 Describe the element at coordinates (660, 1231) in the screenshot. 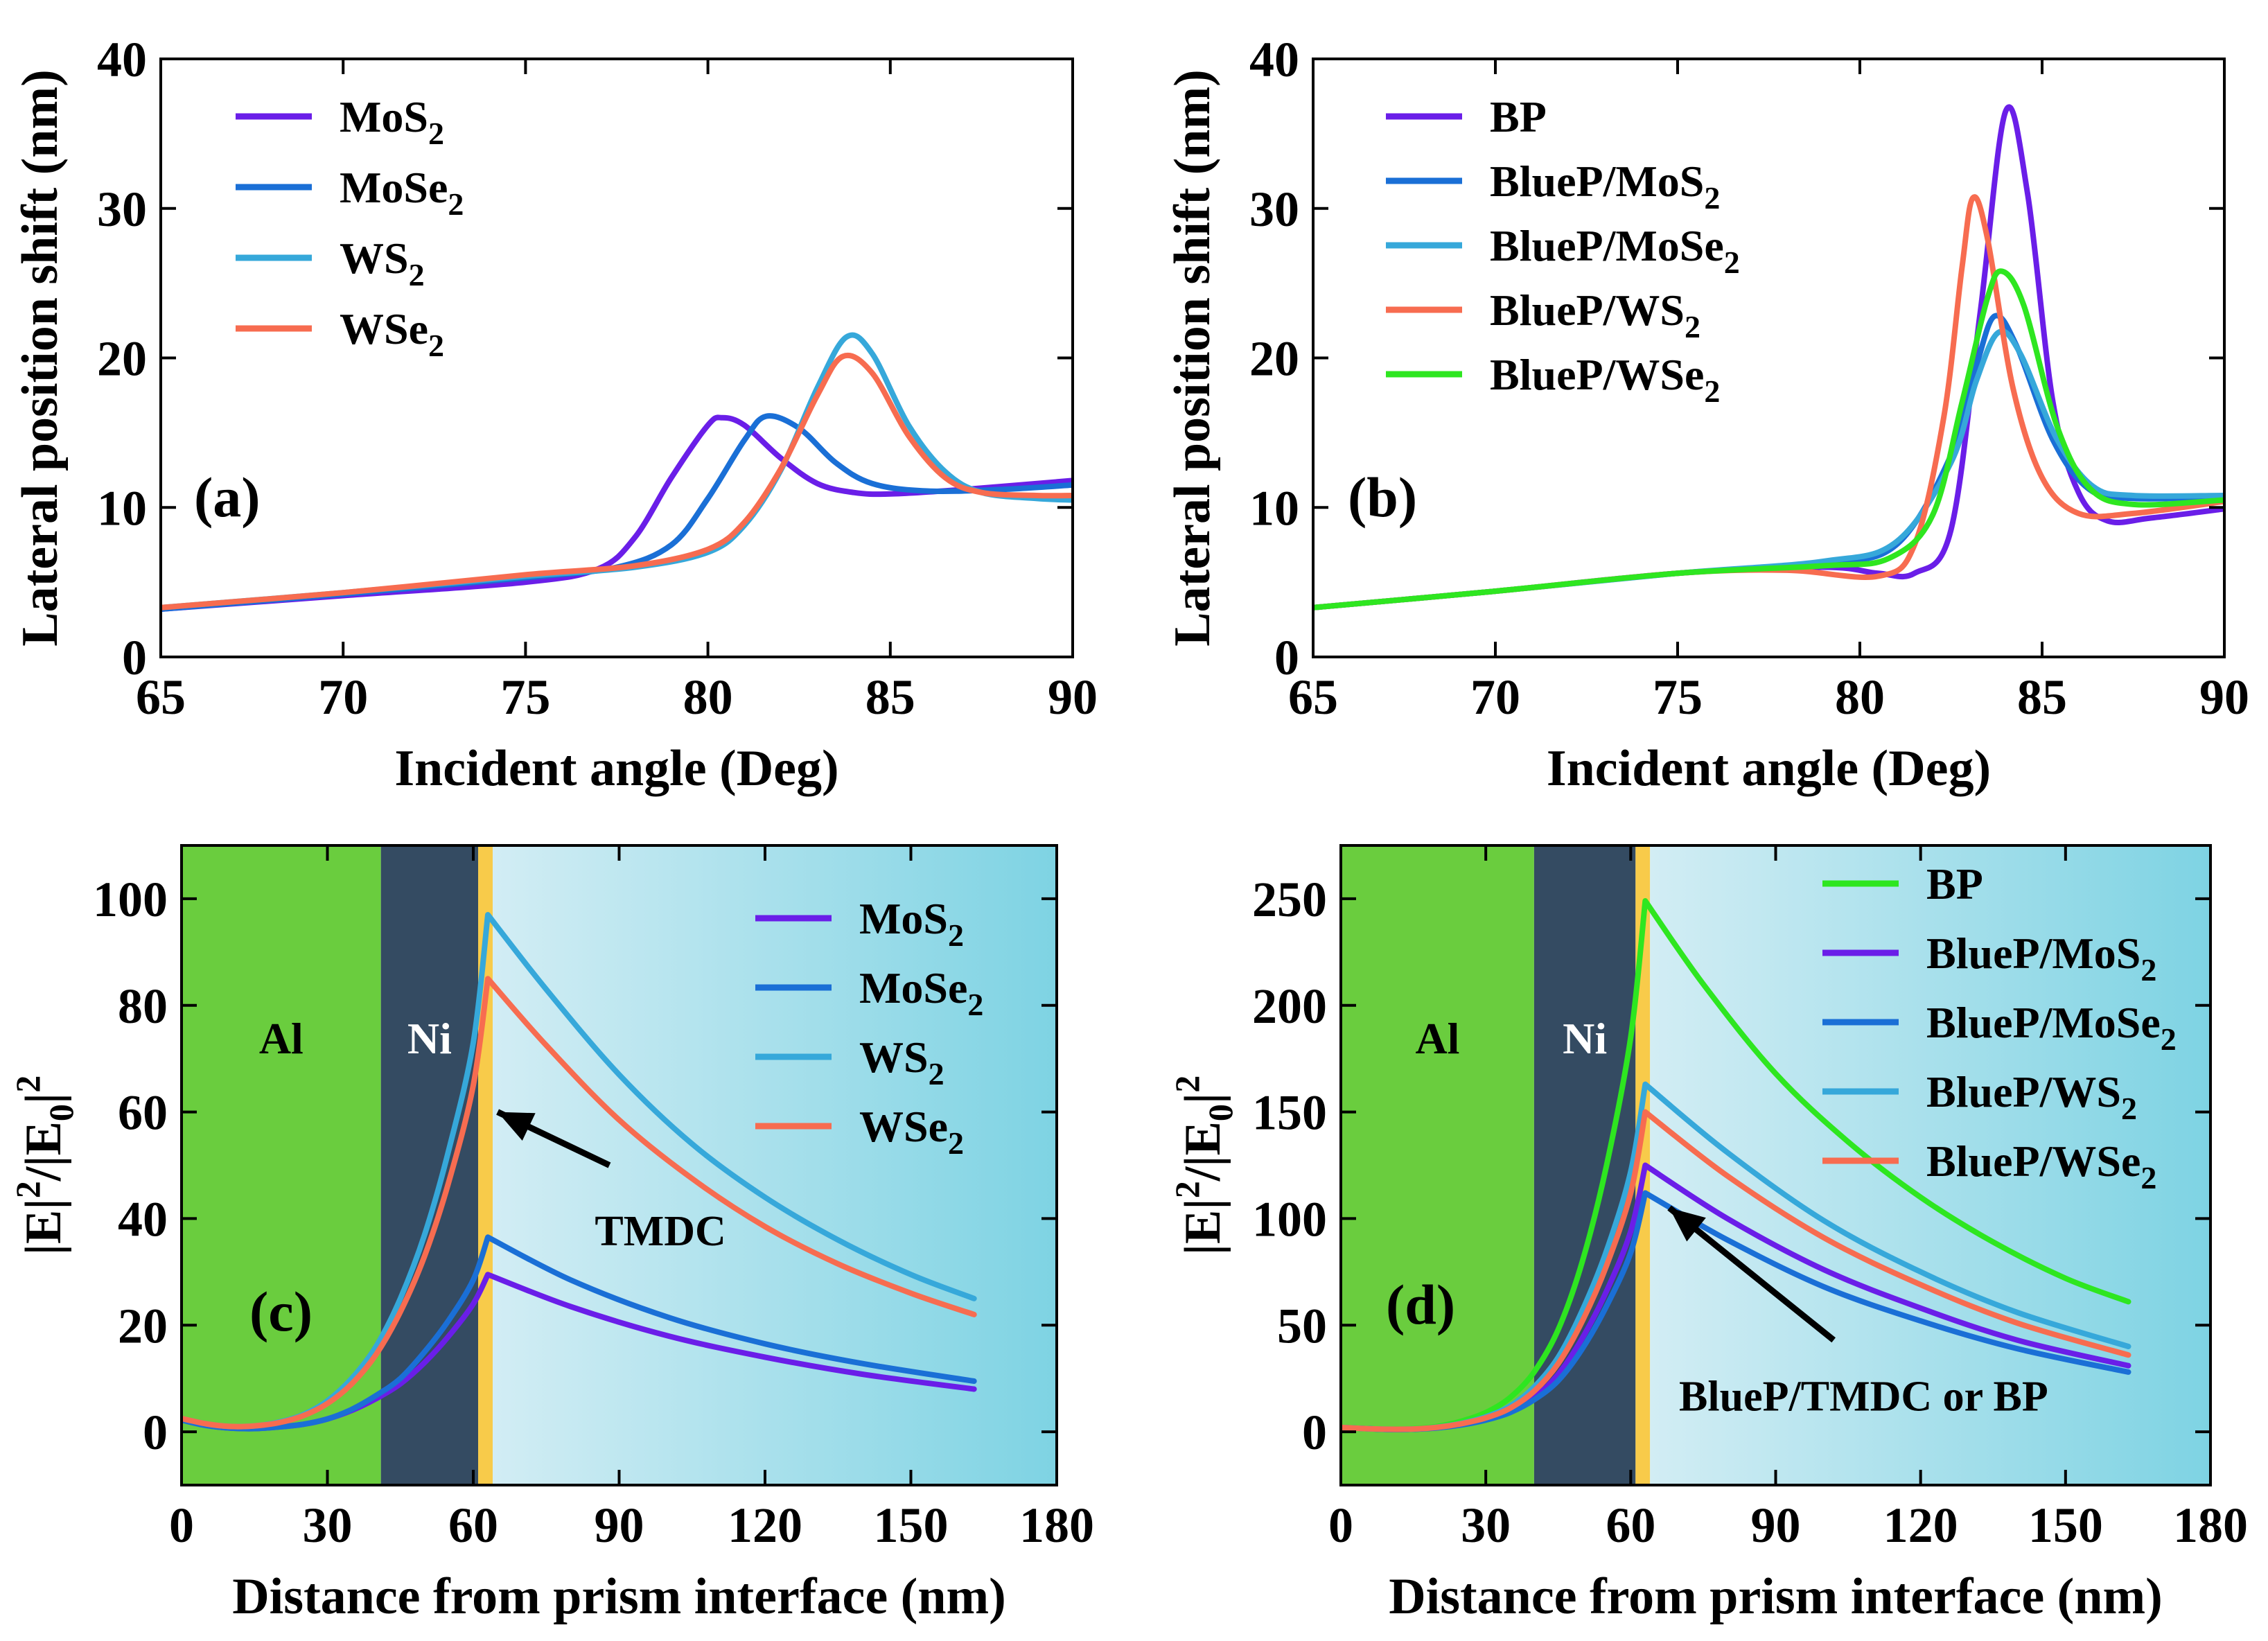

I see `annotation-text: TMDC` at that location.